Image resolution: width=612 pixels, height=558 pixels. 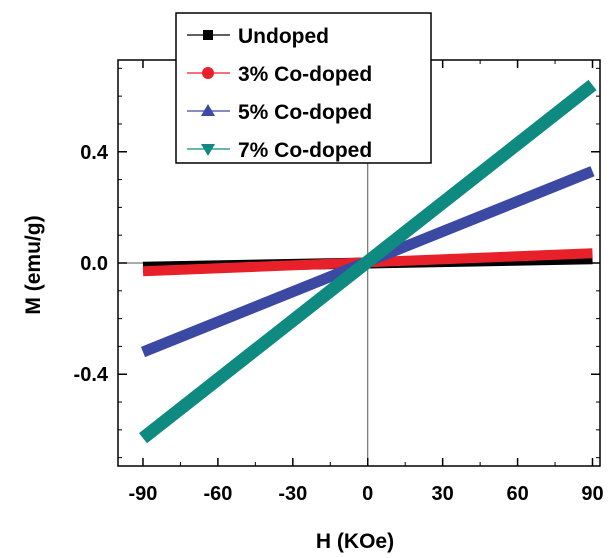 What do you see at coordinates (208, 73) in the screenshot?
I see `legend-marker-circle` at bounding box center [208, 73].